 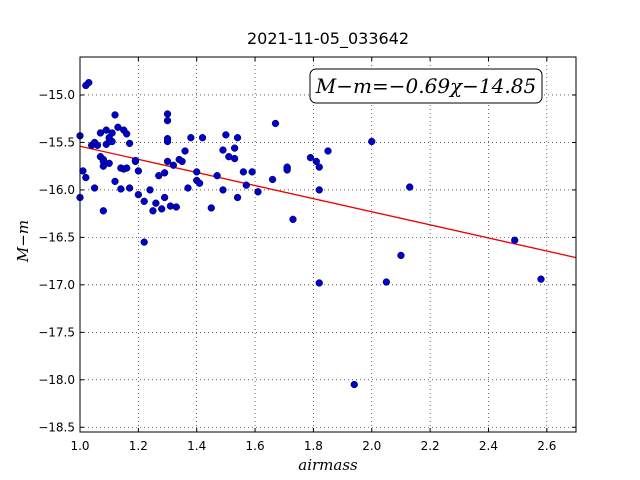 What do you see at coordinates (56, 332) in the screenshot?
I see `y-tick-label: −17.5` at bounding box center [56, 332].